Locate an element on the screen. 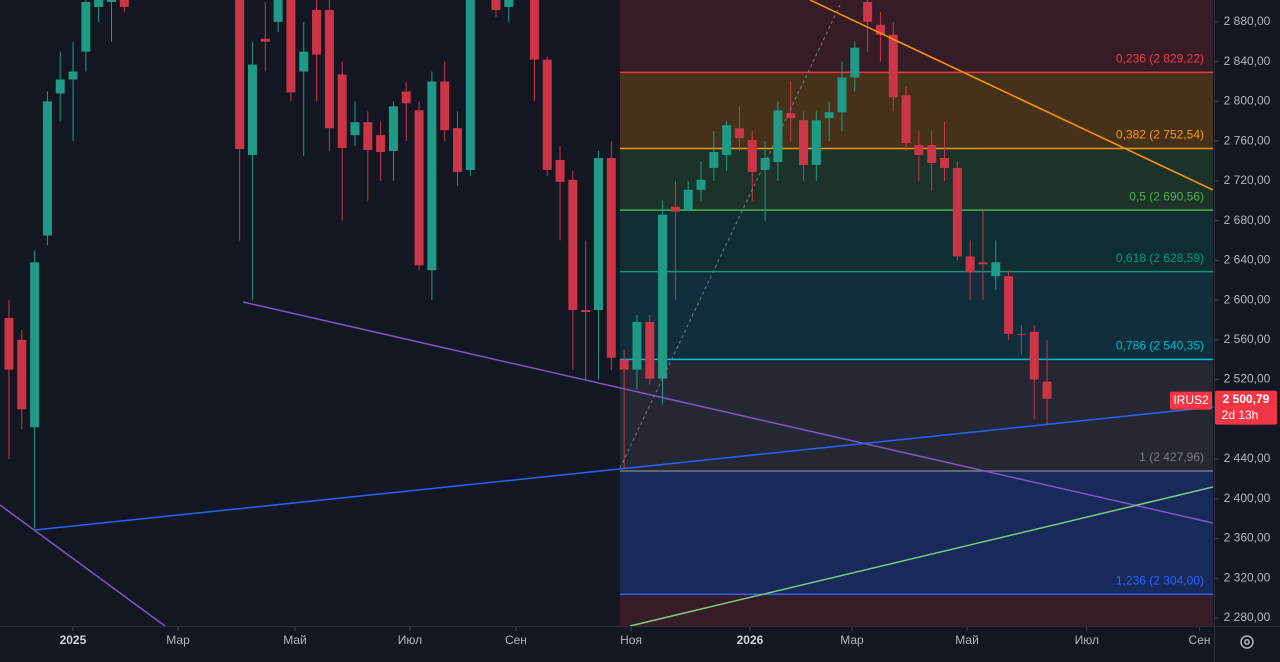 The image size is (1280, 662). y-tick-label: 2 600,00 is located at coordinates (1247, 299).